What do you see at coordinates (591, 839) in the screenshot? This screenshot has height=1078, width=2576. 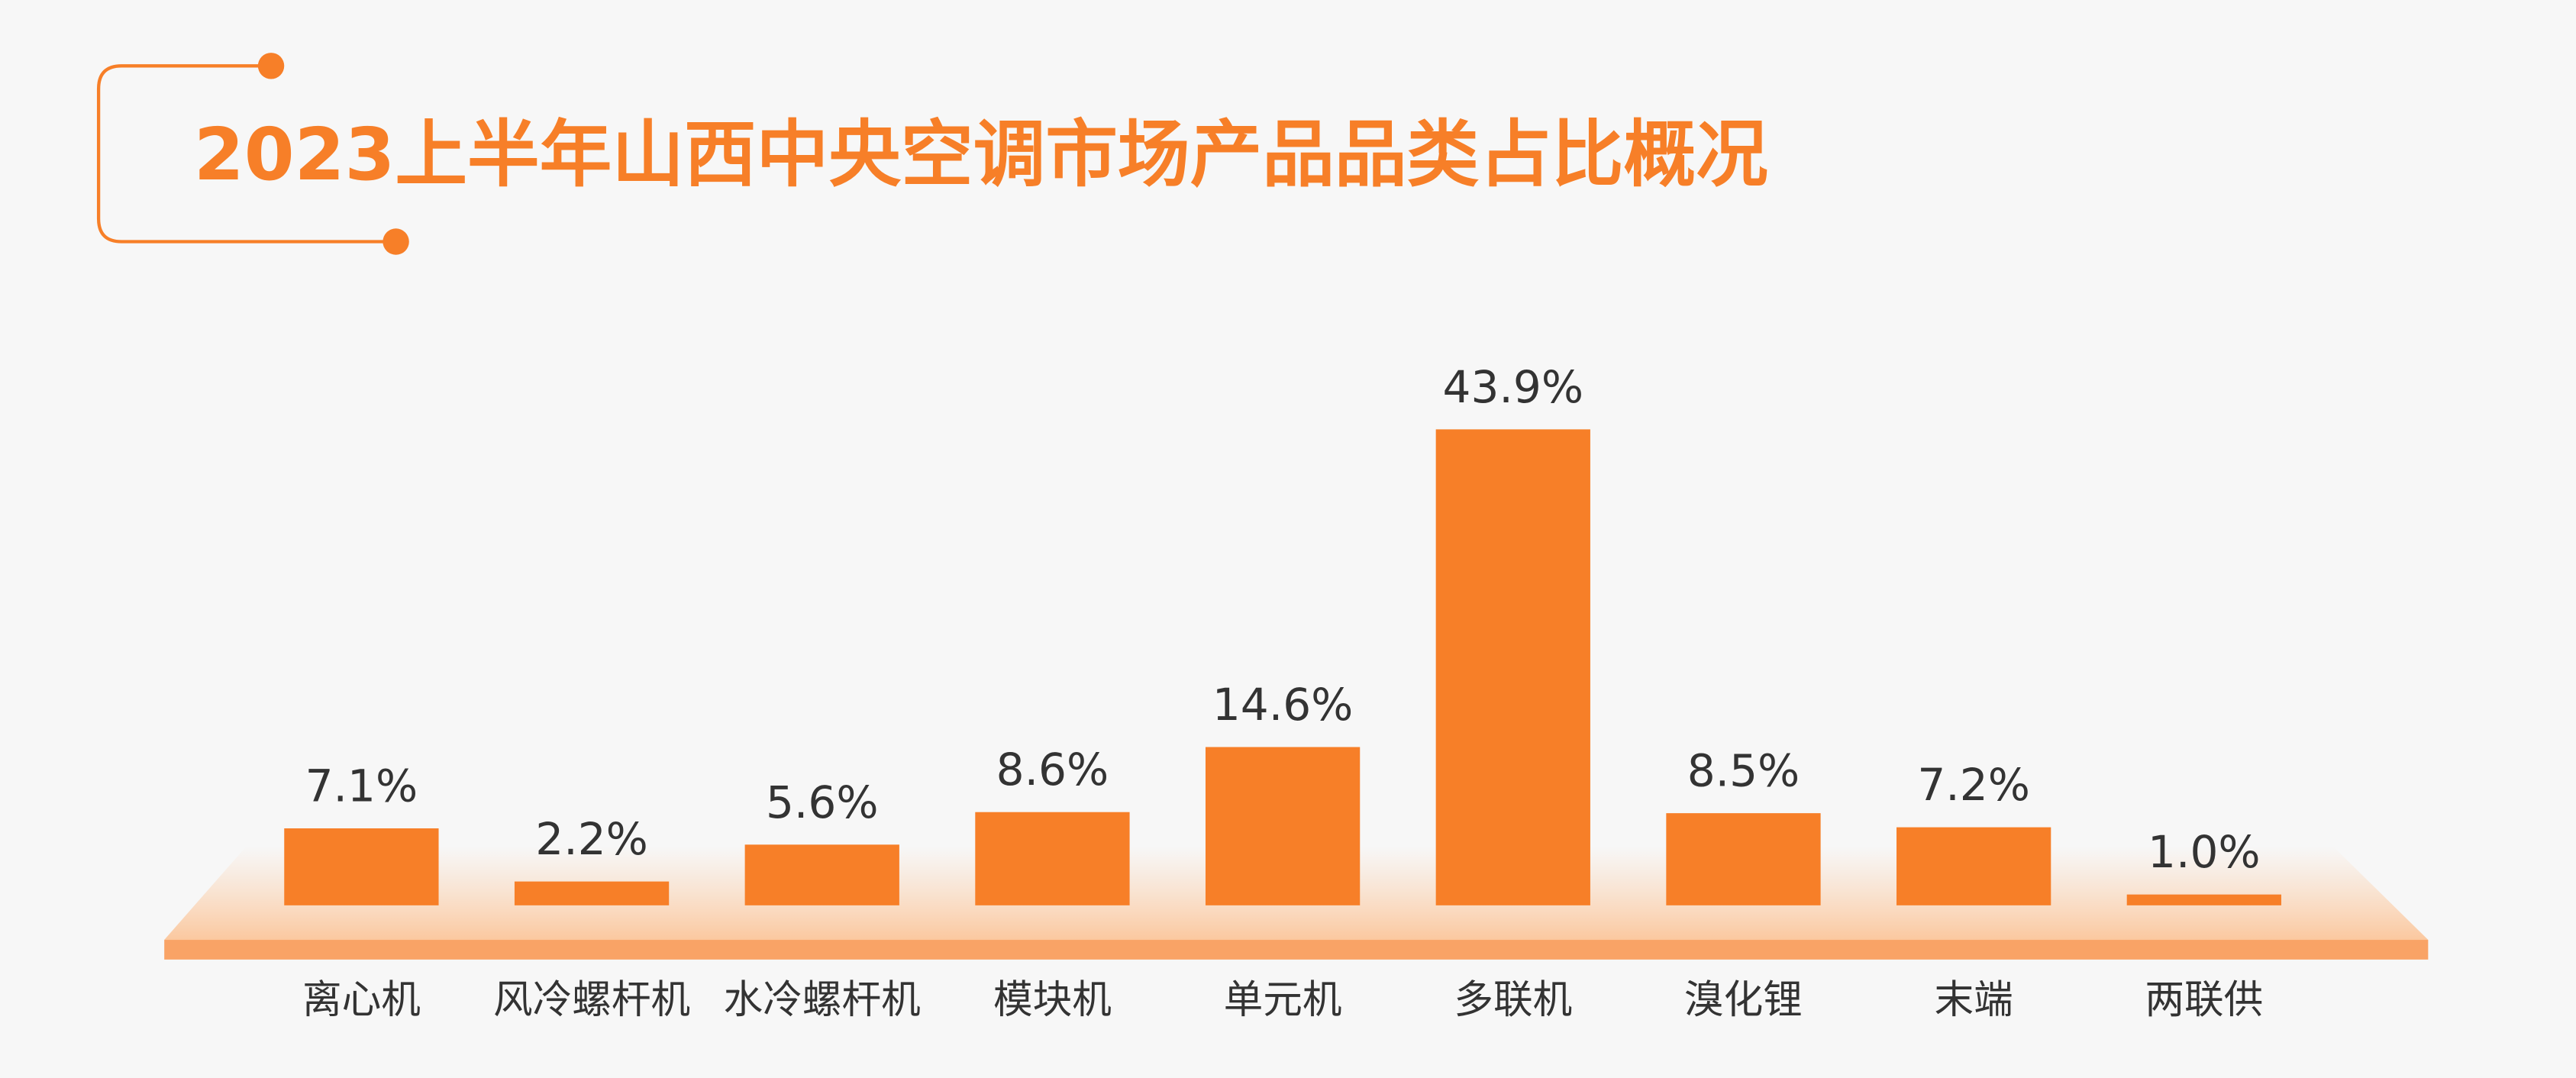 I see `data-label: 2.2%` at bounding box center [591, 839].